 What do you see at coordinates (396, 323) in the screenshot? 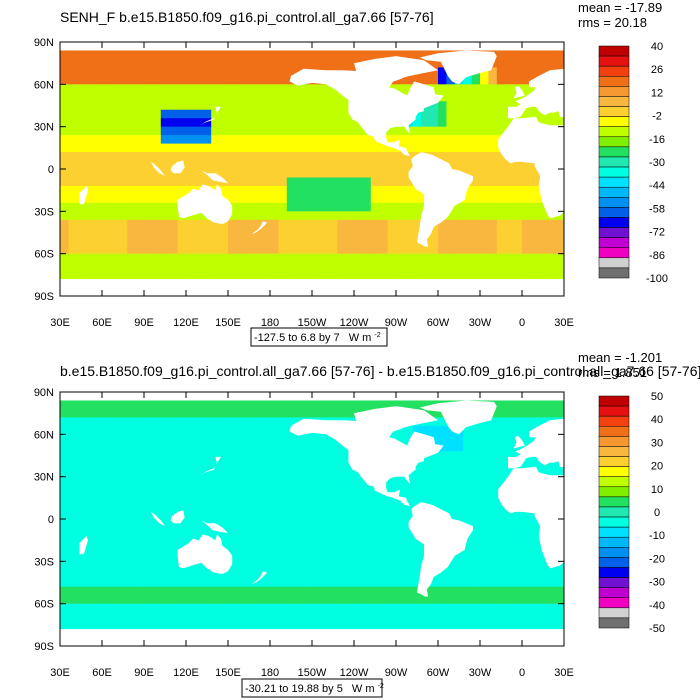
I see `x-tick-label: 90W` at bounding box center [396, 323].